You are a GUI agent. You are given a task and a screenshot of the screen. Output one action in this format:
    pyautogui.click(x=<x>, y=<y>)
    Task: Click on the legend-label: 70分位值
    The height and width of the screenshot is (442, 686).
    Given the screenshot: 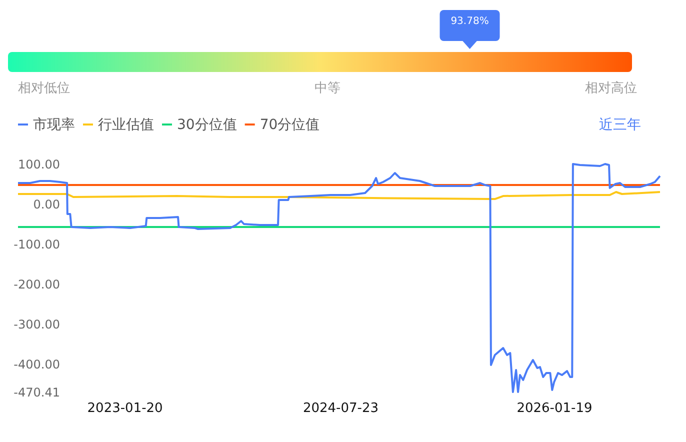 What is the action you would take?
    pyautogui.click(x=290, y=125)
    